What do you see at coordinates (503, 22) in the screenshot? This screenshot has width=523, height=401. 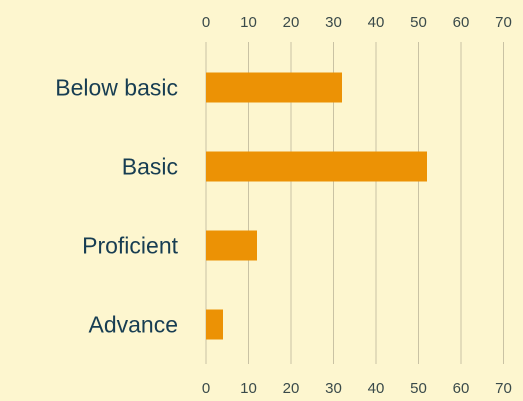 I see `x-tick-label-top: 70` at bounding box center [503, 22].